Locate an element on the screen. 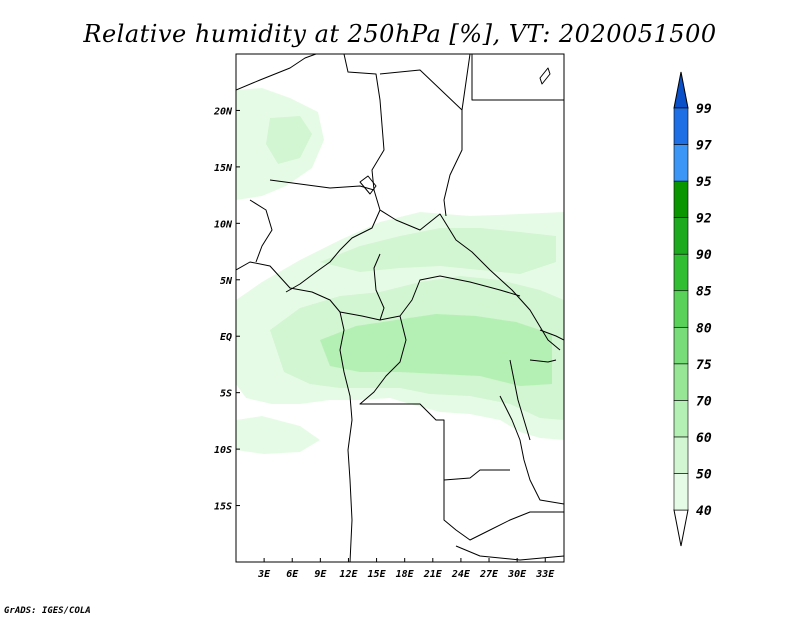 This screenshot has height=618, width=800. lat-tick-label: 20N is located at coordinates (223, 111).